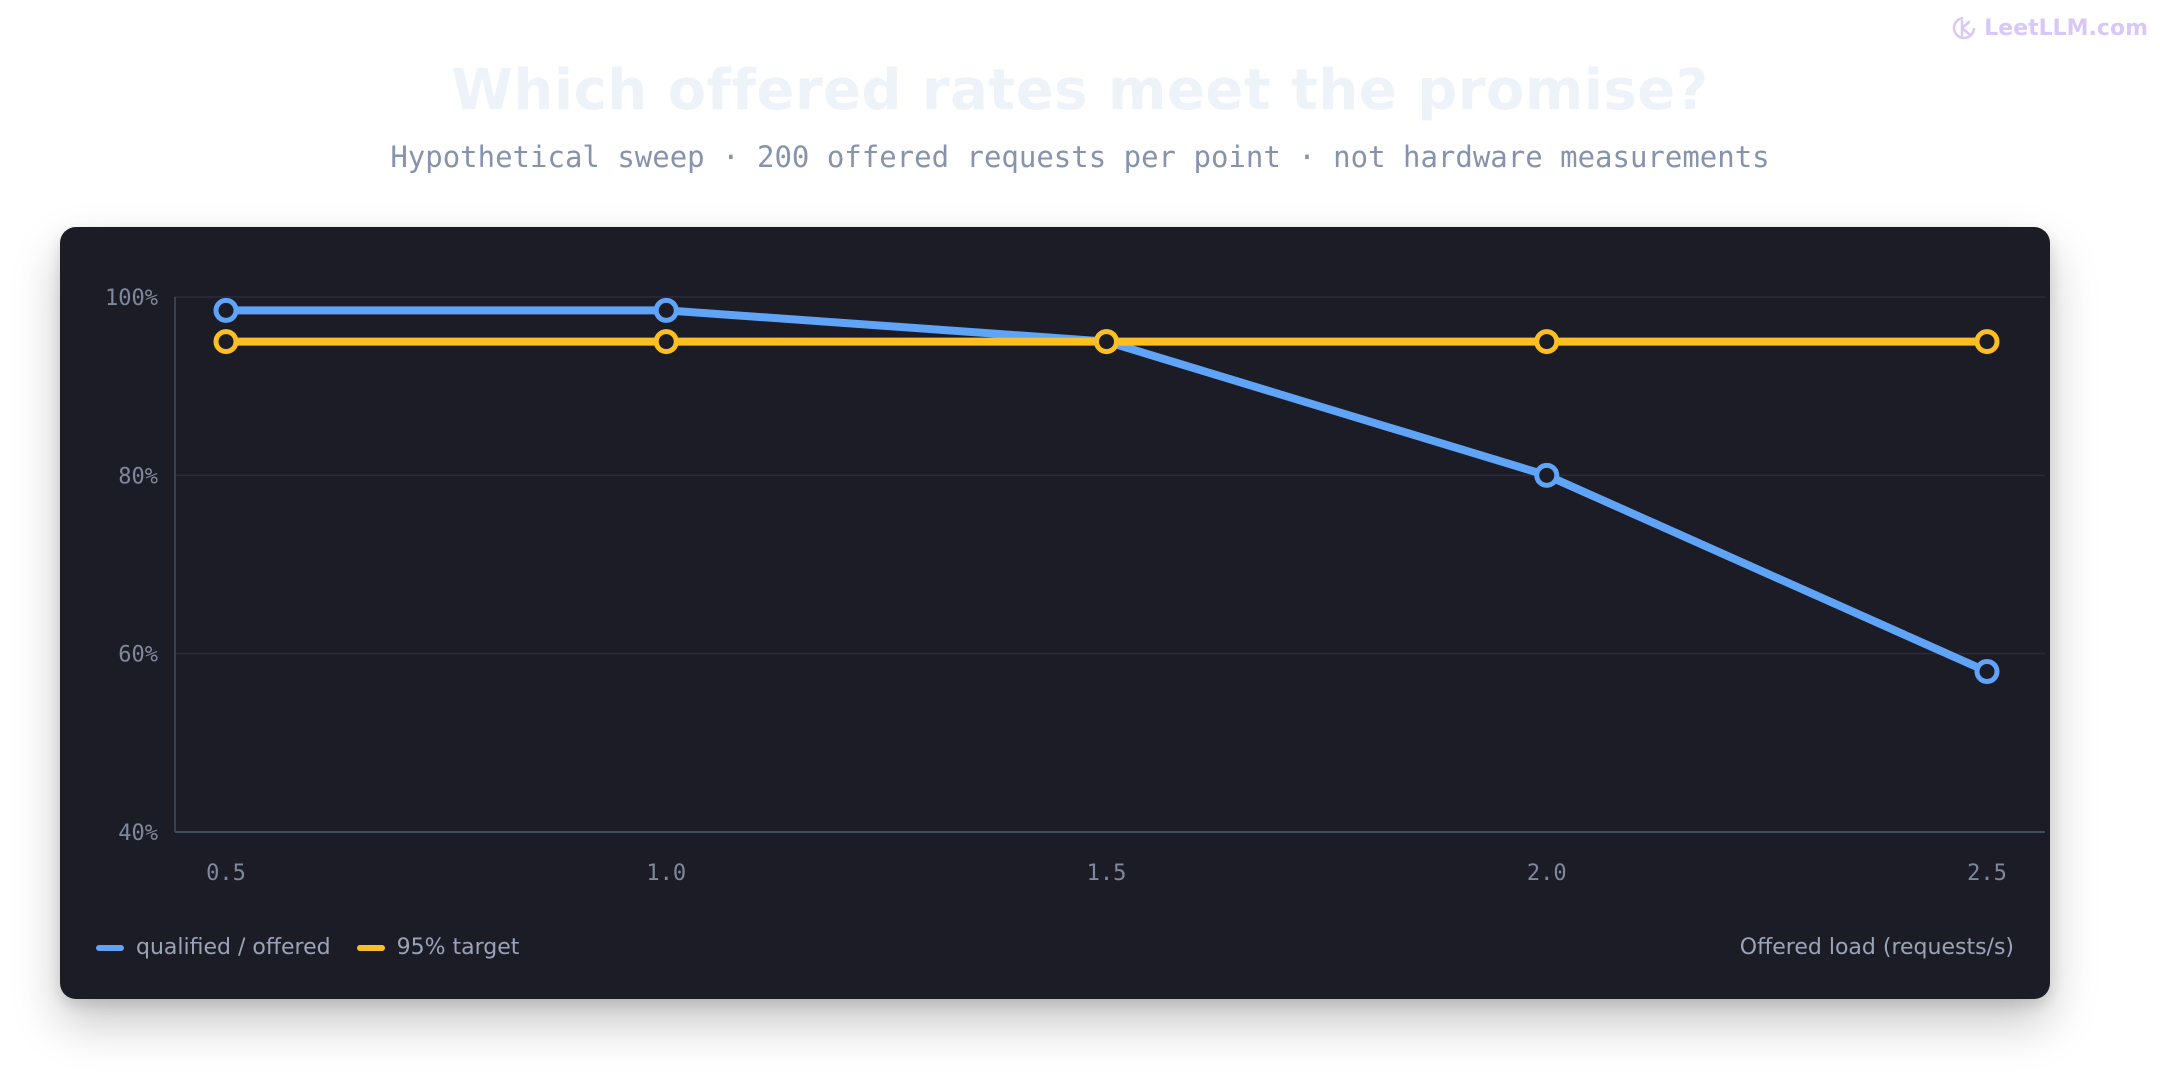  I want to click on y-tick-label: 40%, so click(138, 833).